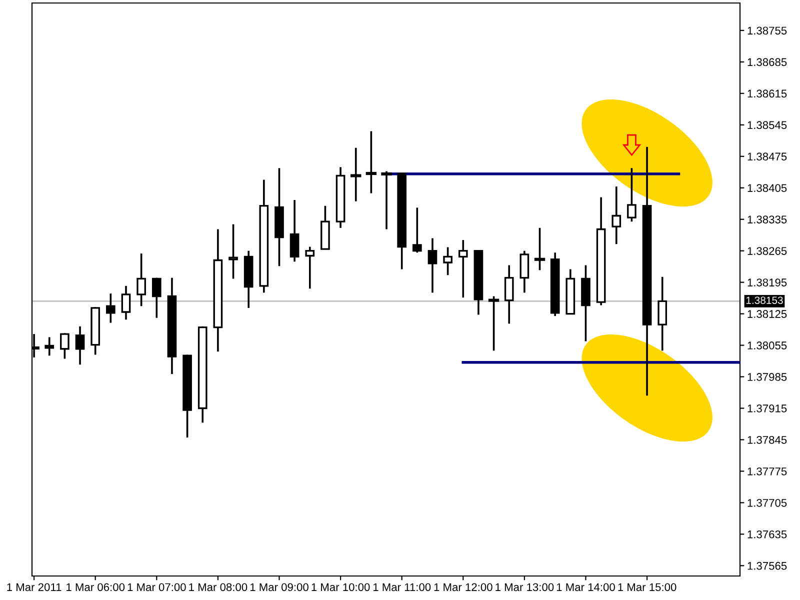 This screenshot has height=600, width=800. Describe the element at coordinates (767, 94) in the screenshot. I see `y-tick-label: 1.38615` at that location.